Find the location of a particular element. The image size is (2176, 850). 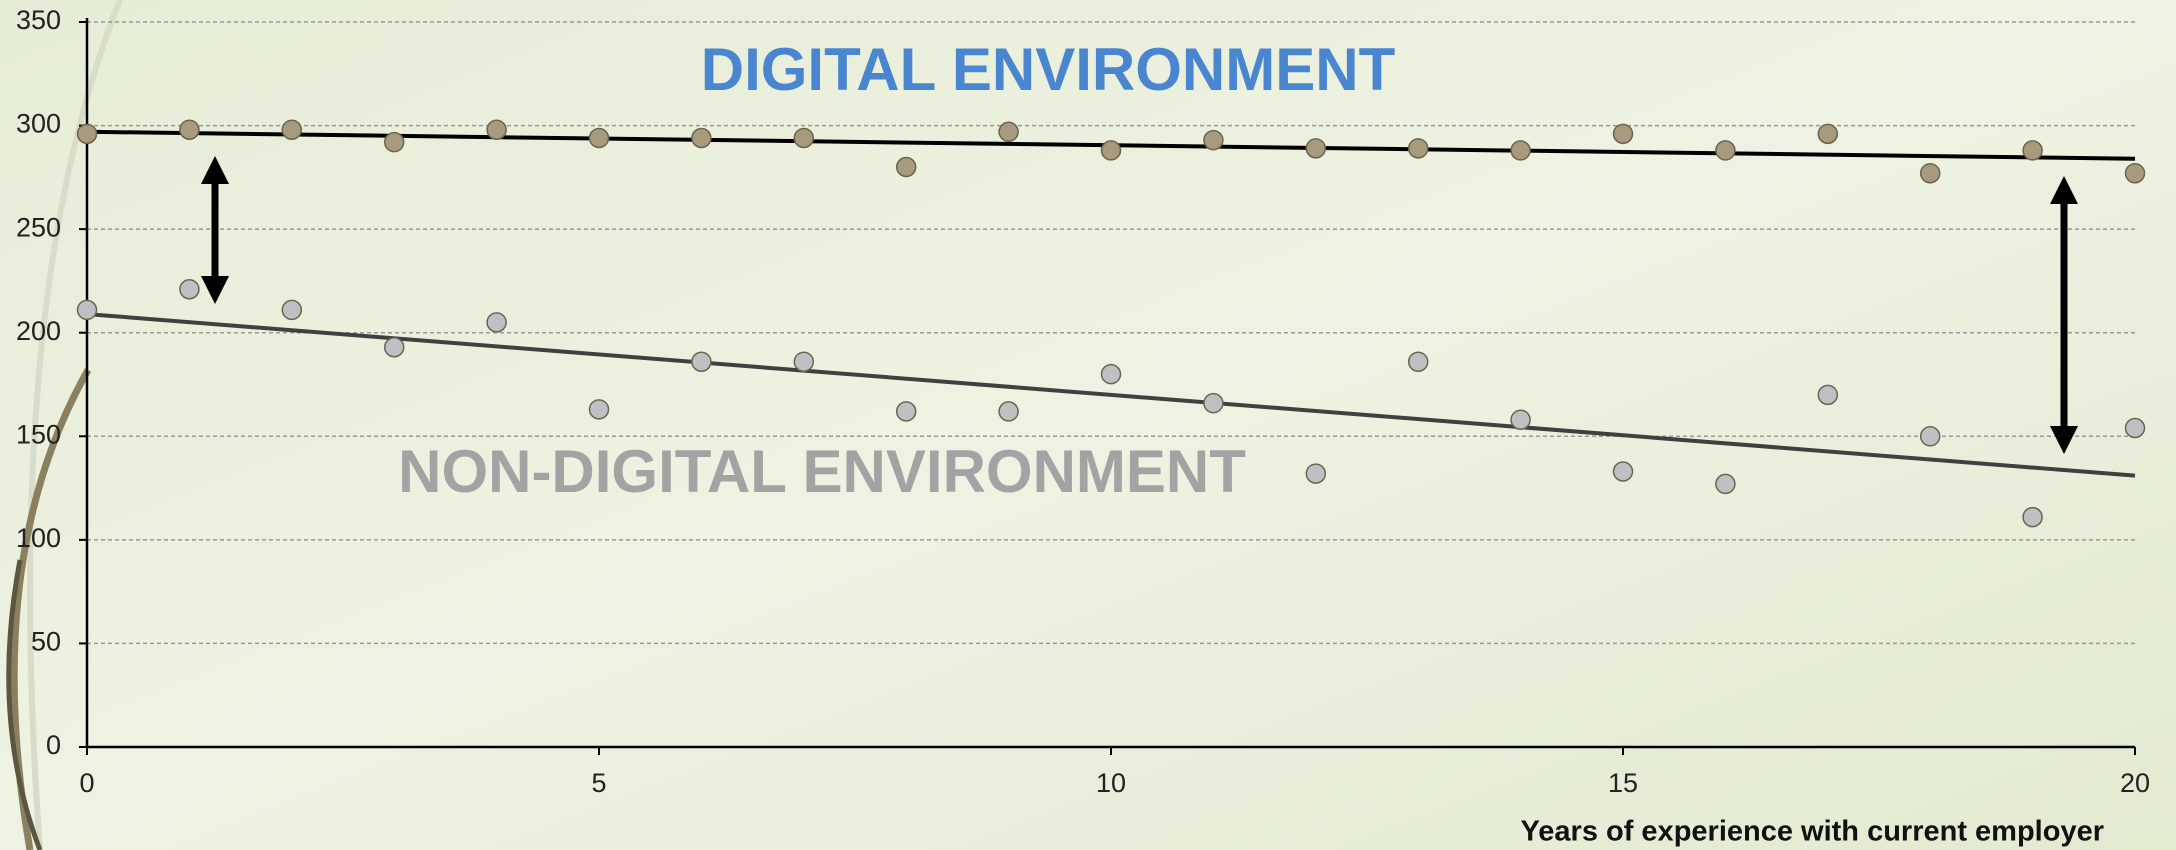

y-tick-label: 100 is located at coordinates (38, 538).